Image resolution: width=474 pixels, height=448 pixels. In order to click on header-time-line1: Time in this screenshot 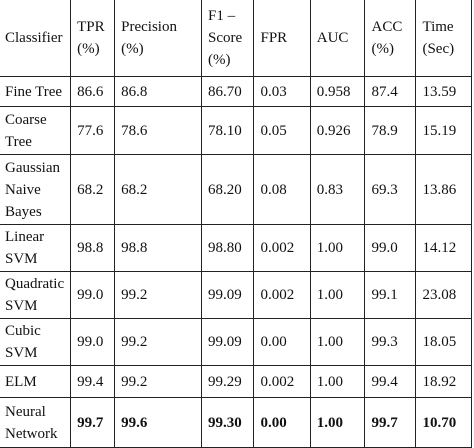, I will do `click(438, 26)`.